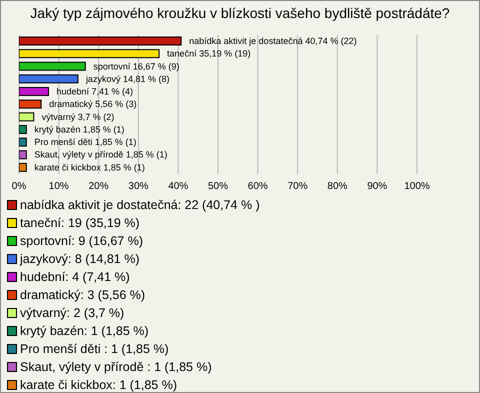 This screenshot has width=480, height=393. What do you see at coordinates (99, 385) in the screenshot?
I see `legend-label: karate či kickbox: 1 (1,85 %)` at bounding box center [99, 385].